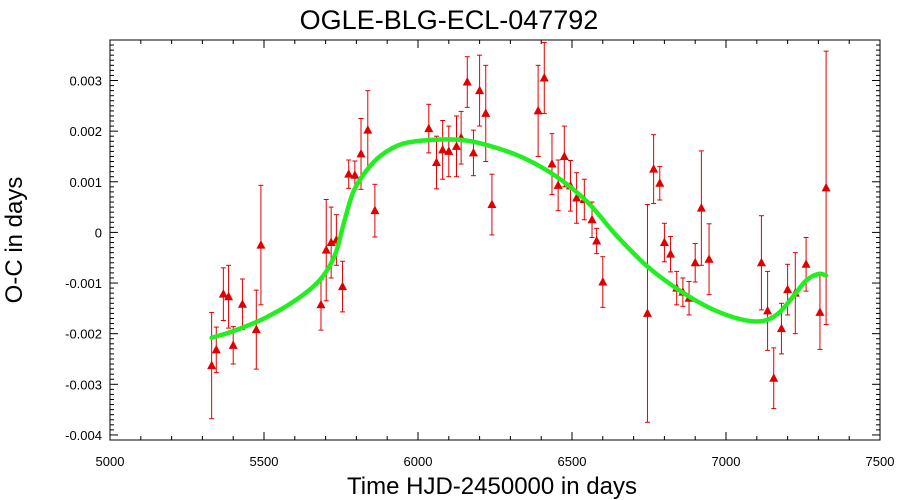  Describe the element at coordinates (14, 240) in the screenshot. I see `y-axis-label: O-C in days` at that location.